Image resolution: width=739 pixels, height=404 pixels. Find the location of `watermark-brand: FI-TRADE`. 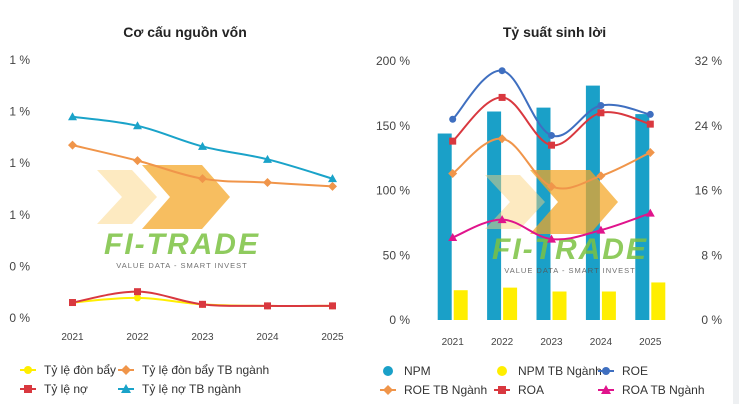

watermark-brand: FI-TRADE is located at coordinates (182, 244).